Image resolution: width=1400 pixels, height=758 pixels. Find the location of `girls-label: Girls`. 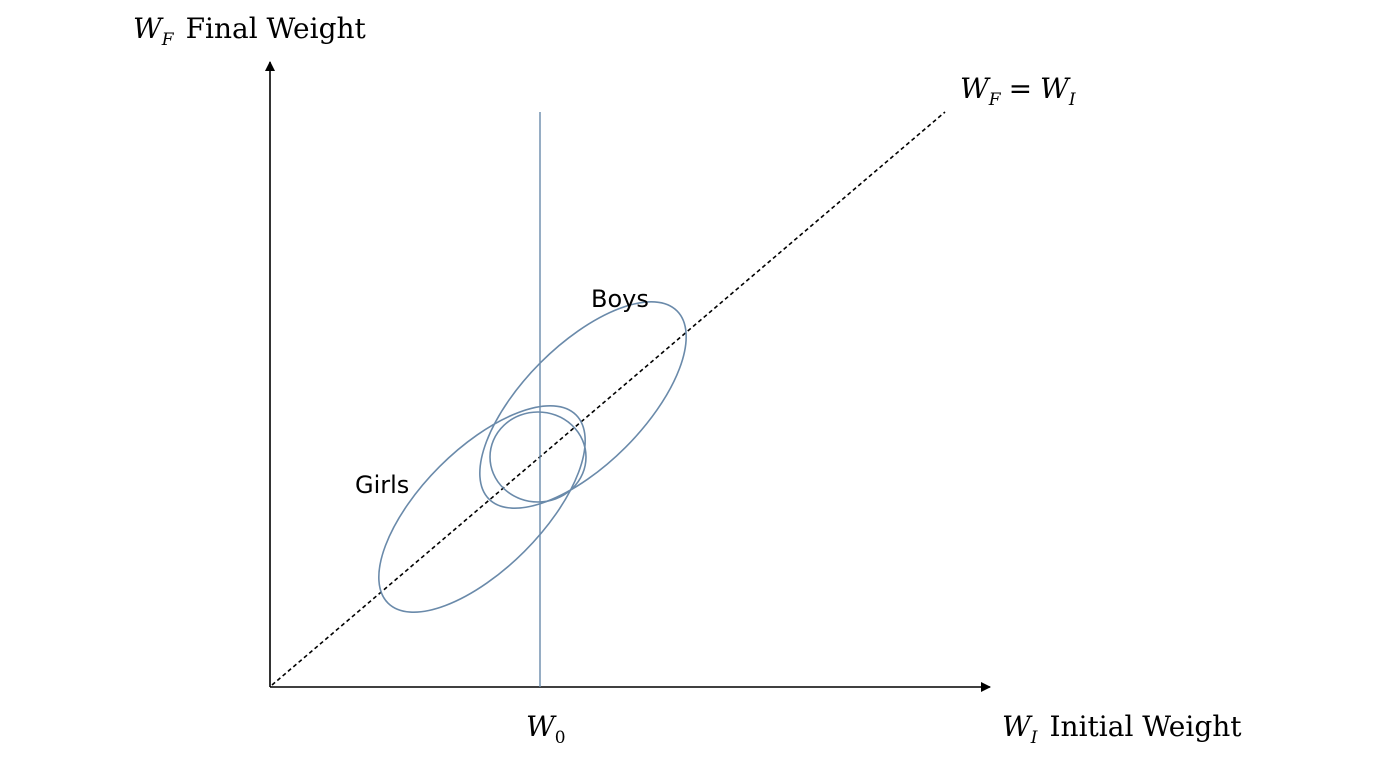

girls-label: Girls is located at coordinates (382, 485).